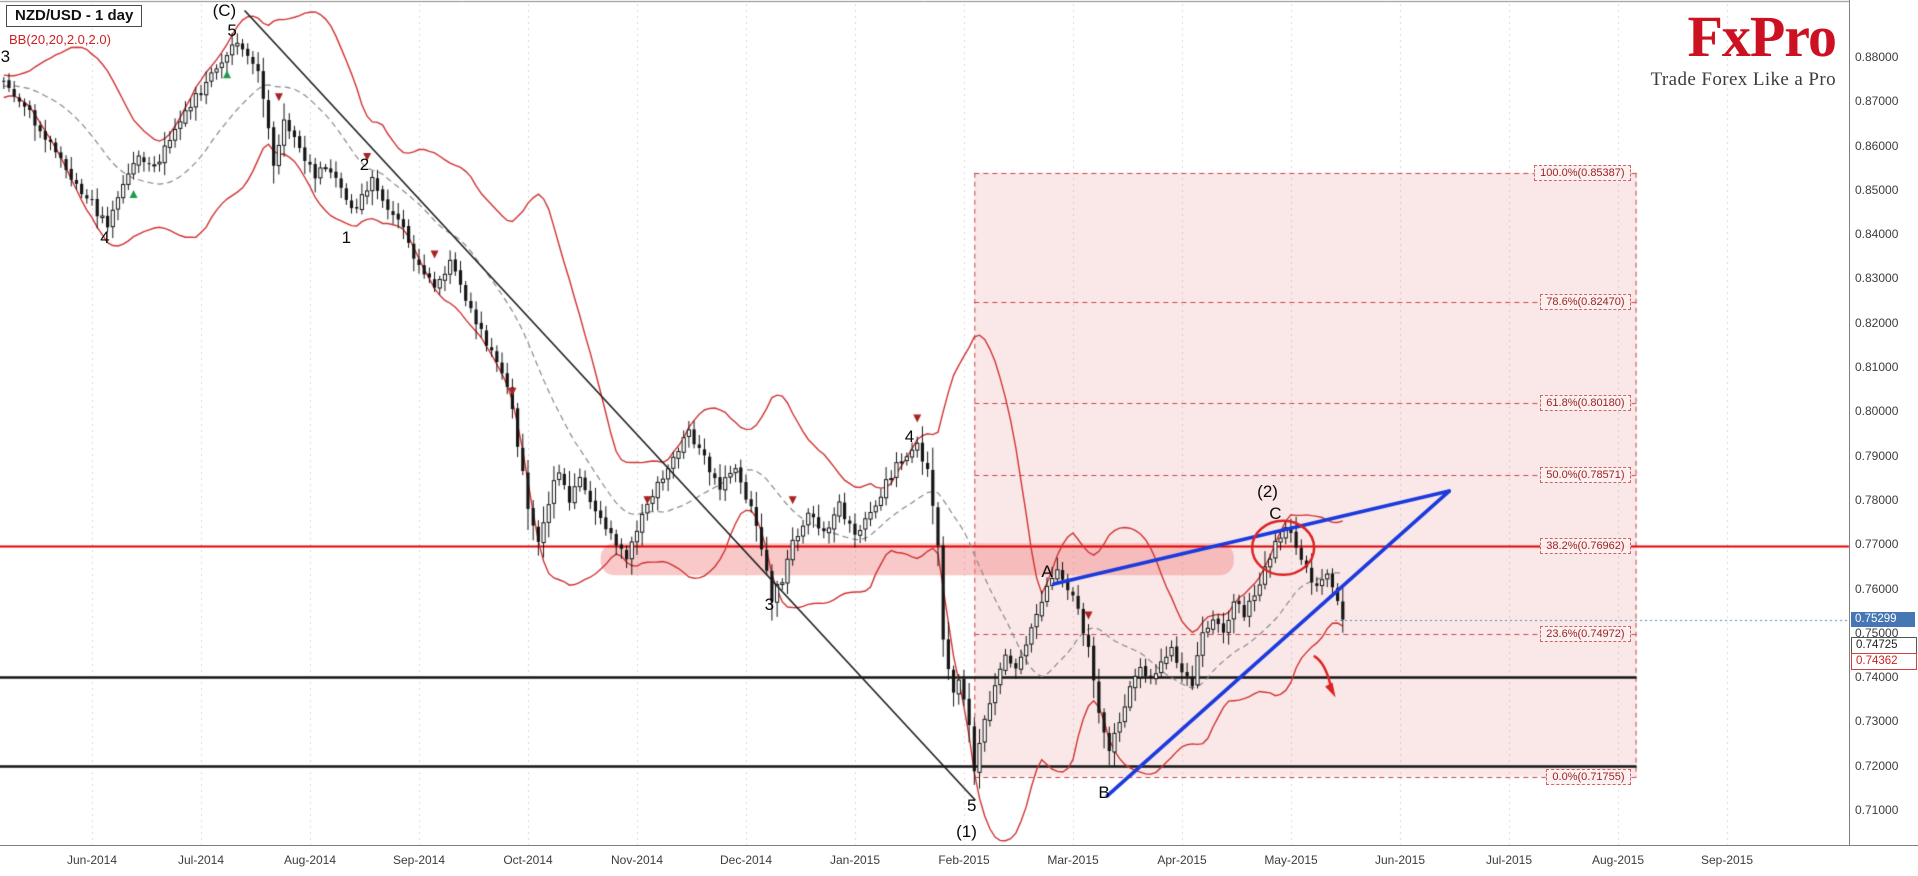 Image resolution: width=1918 pixels, height=876 pixels. I want to click on time-axis-label: Jul-2015, so click(1509, 860).